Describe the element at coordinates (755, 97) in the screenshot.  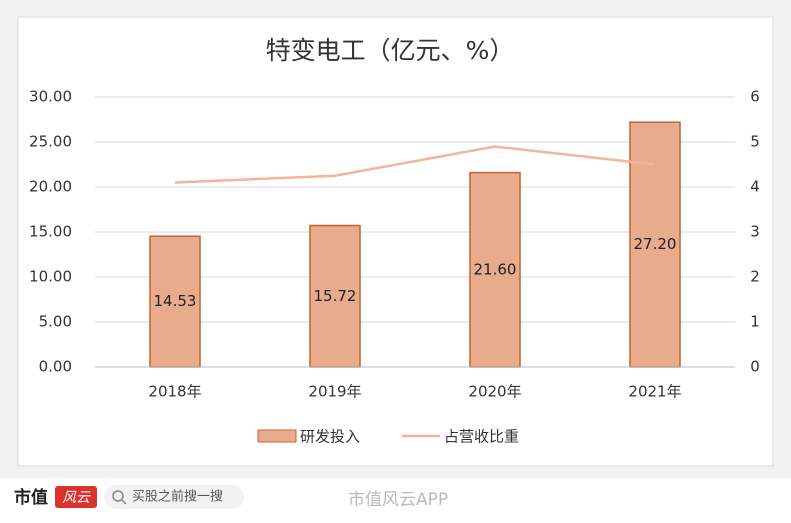
I see `y2-tick-label: 6` at that location.